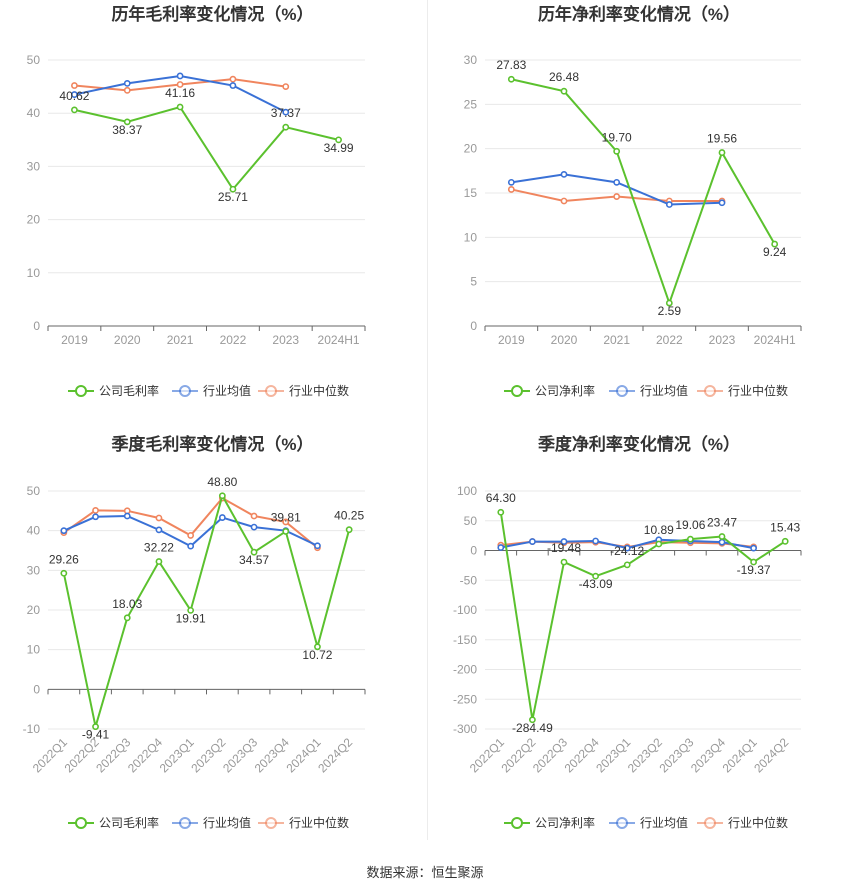  I want to click on data-label: 38.37, so click(127, 130).